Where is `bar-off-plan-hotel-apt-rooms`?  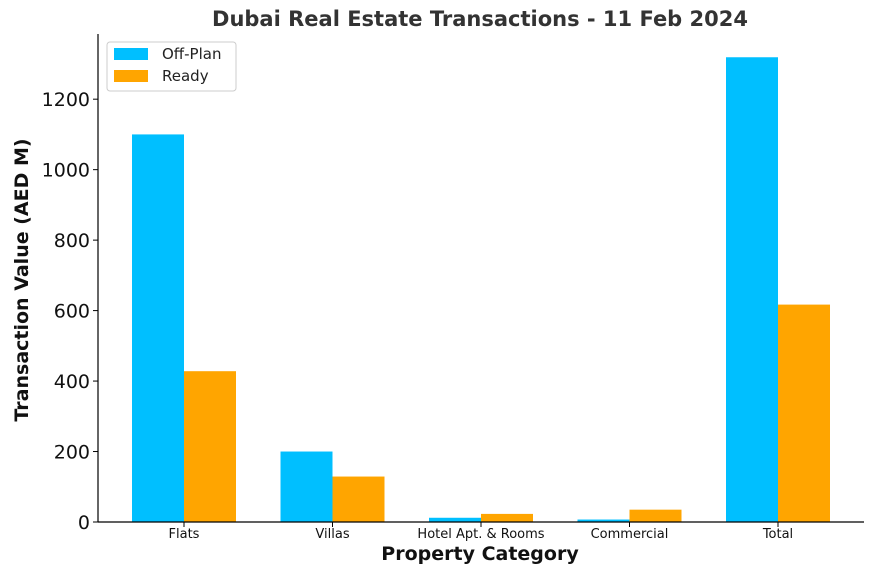 bar-off-plan-hotel-apt-rooms is located at coordinates (455, 519).